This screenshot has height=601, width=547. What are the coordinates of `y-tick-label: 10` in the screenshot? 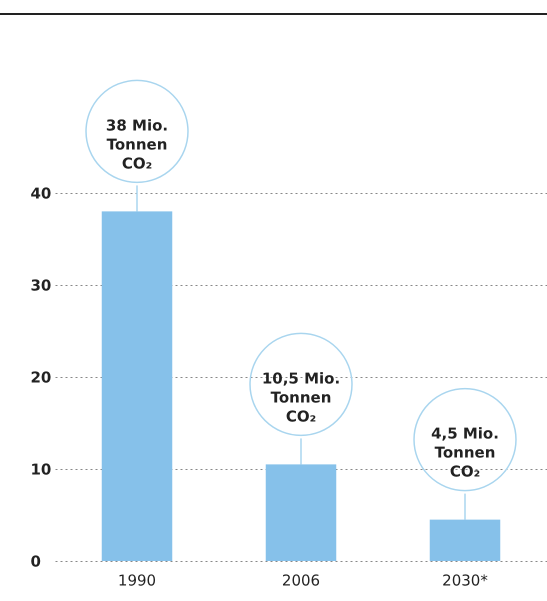 It's located at (41, 469).